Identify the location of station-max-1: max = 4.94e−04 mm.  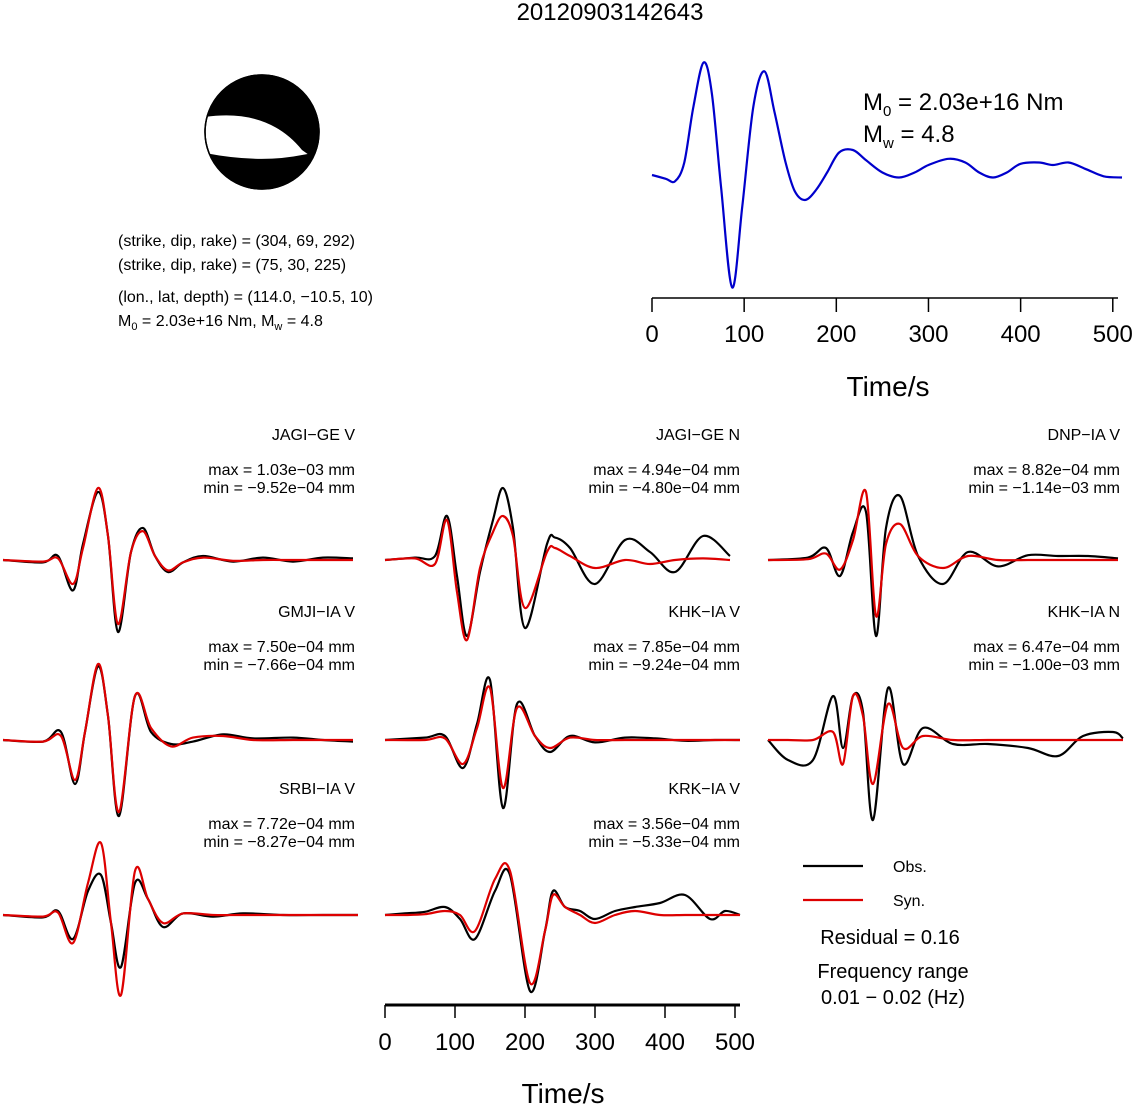
(666, 470).